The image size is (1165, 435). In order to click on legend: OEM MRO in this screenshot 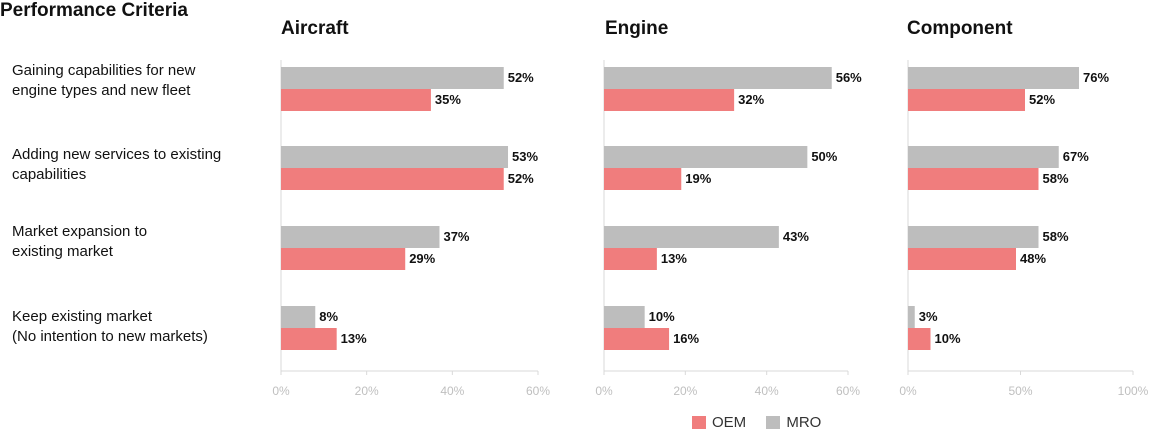, I will do `click(764, 422)`.